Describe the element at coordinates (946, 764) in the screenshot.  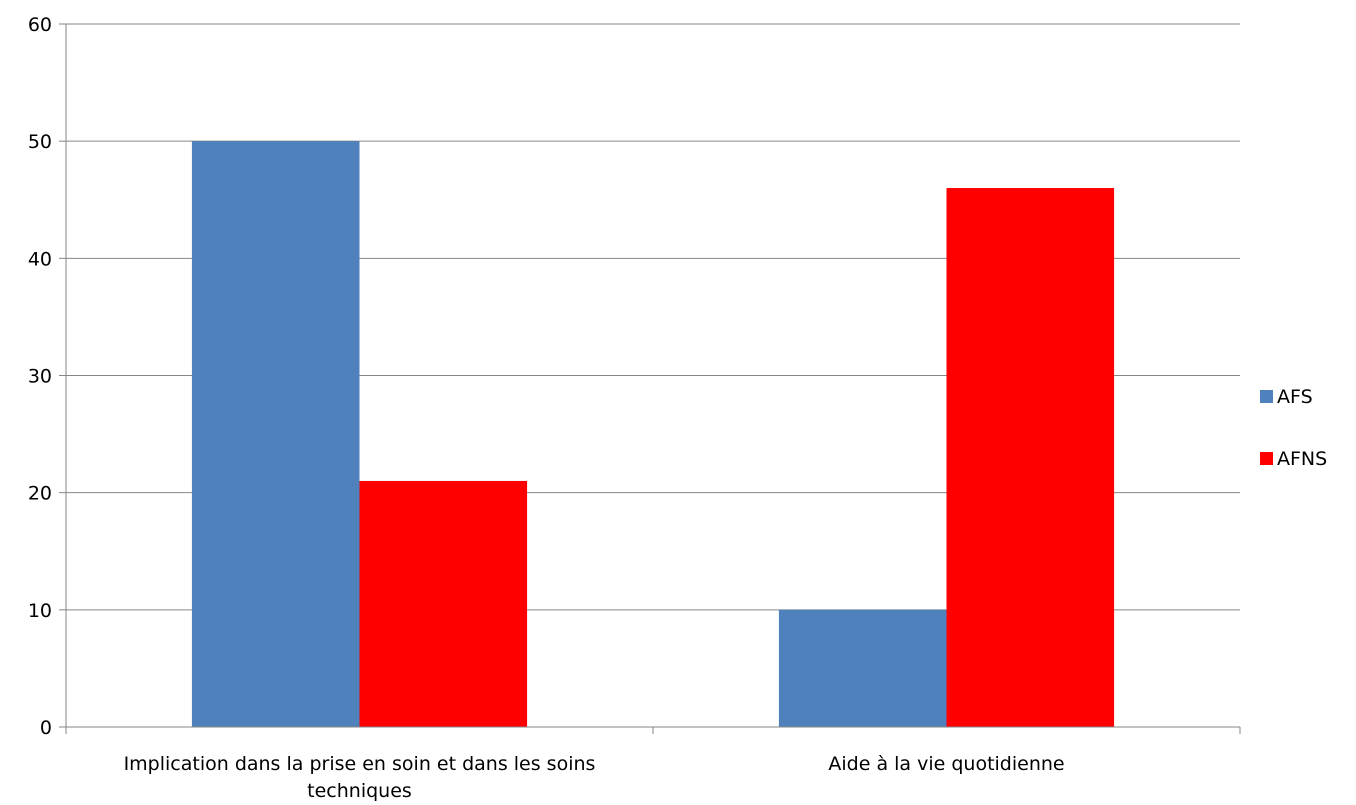
I see `x-category-label: Aide à la vie quotidienne` at that location.